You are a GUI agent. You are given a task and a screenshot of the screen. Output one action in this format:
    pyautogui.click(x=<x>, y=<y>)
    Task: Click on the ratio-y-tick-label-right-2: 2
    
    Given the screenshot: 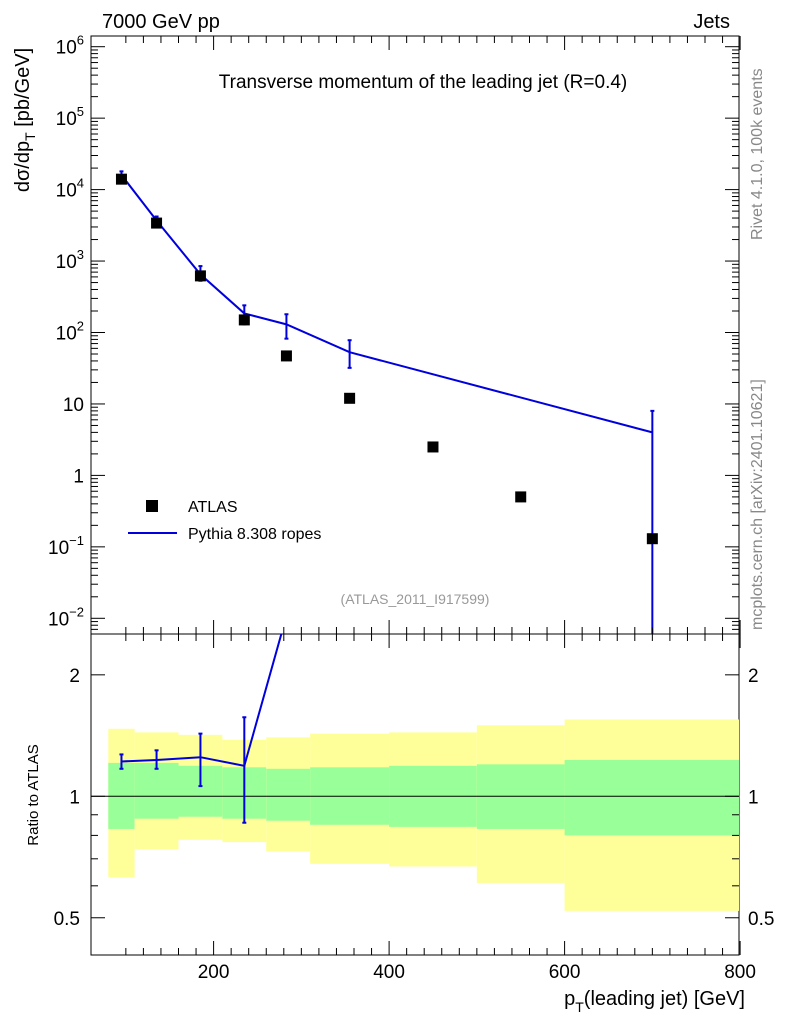 What is the action you would take?
    pyautogui.click(x=753, y=676)
    